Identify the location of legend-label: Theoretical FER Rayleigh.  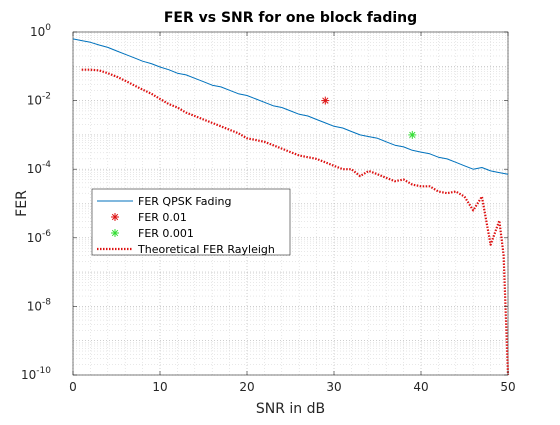
(206, 249).